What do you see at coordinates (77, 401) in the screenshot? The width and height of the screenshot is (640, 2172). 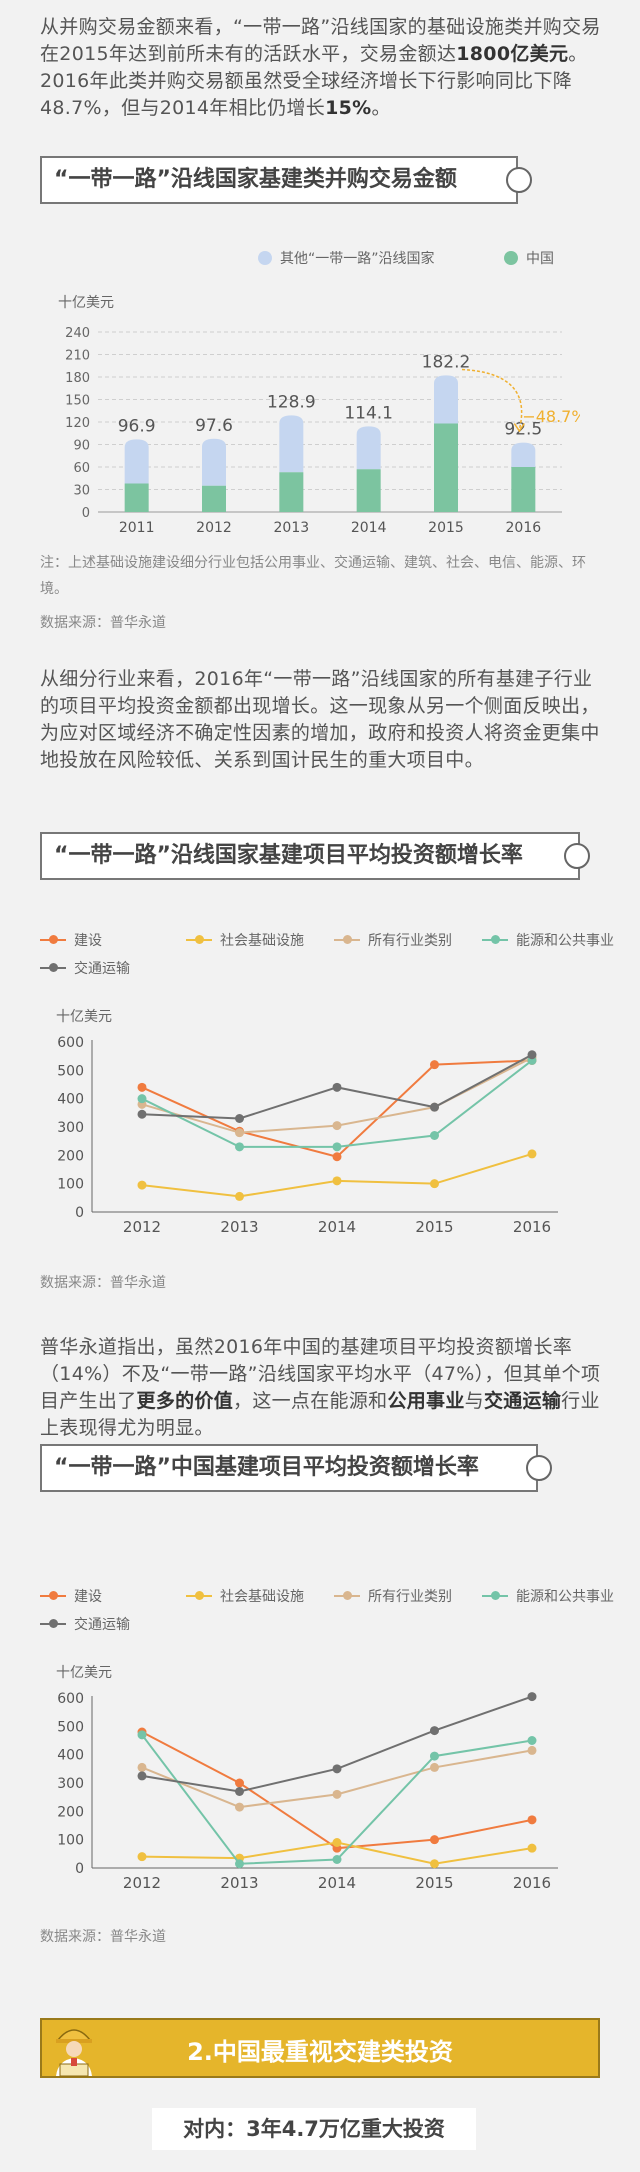 I see `y-tick-label: 150` at bounding box center [77, 401].